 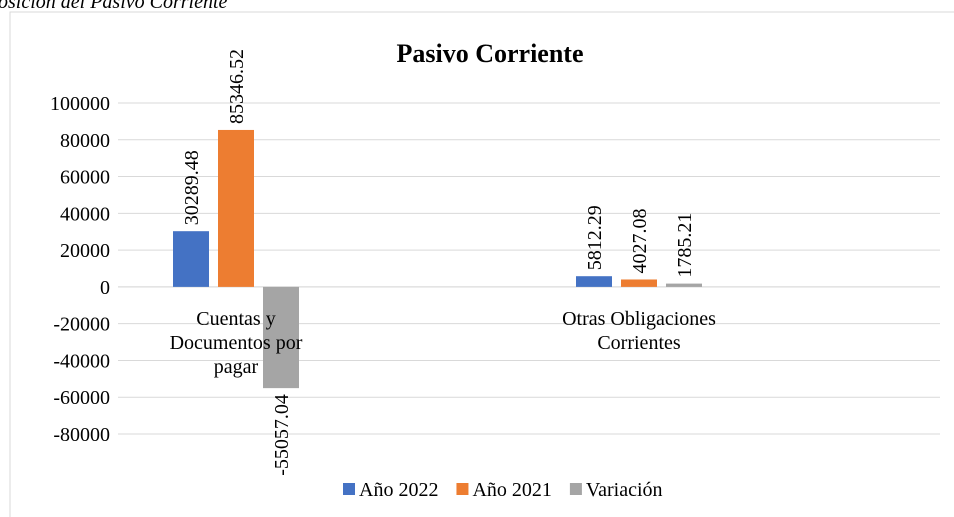 What do you see at coordinates (81, 361) in the screenshot?
I see `y-tick-label: -40000` at bounding box center [81, 361].